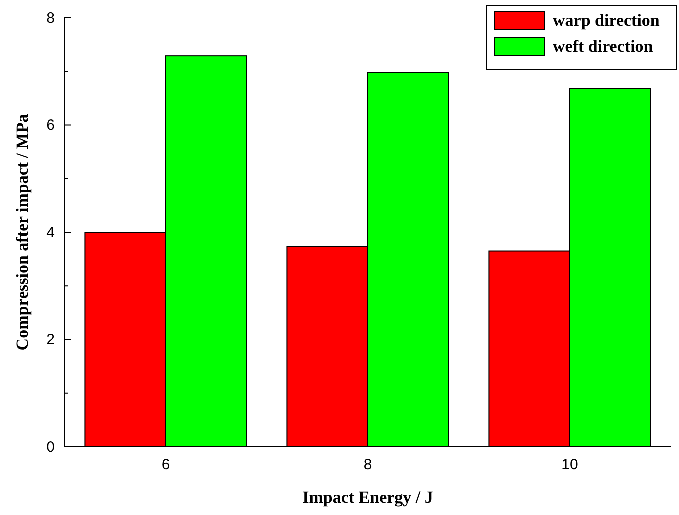 The image size is (679, 515). I want to click on y-tick-label: 0, so click(50, 447).